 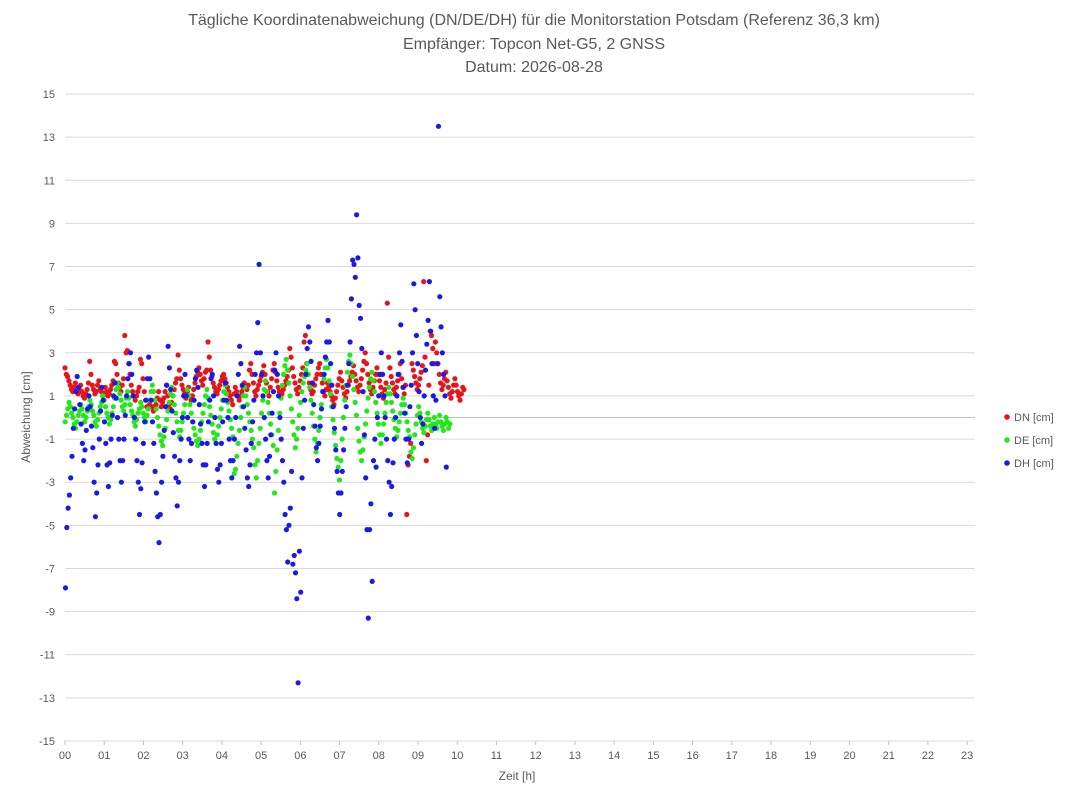 What do you see at coordinates (52, 397) in the screenshot?
I see `y-tick-label: 1` at bounding box center [52, 397].